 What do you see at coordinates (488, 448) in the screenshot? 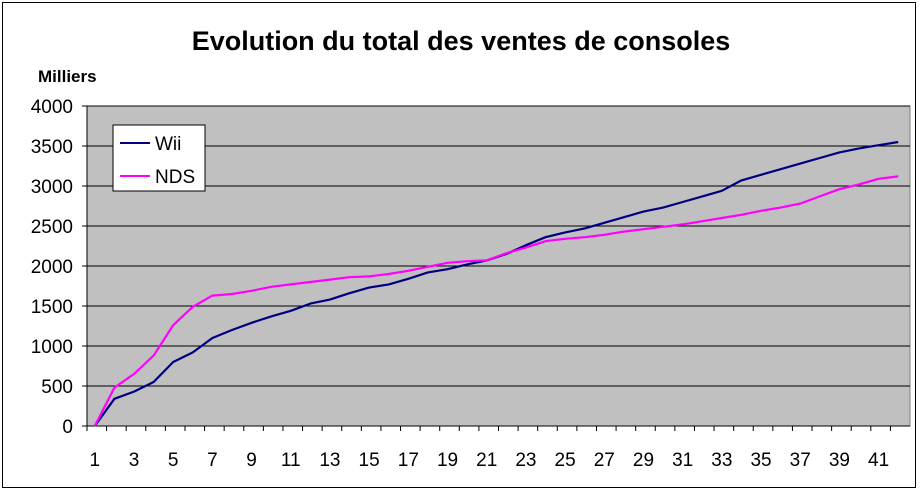
I see `x-axis-ticks: 1 3 5 7 9 11 13 15 17 19 21 23 25 27 29 31 33 35 37 39 41` at bounding box center [488, 448].